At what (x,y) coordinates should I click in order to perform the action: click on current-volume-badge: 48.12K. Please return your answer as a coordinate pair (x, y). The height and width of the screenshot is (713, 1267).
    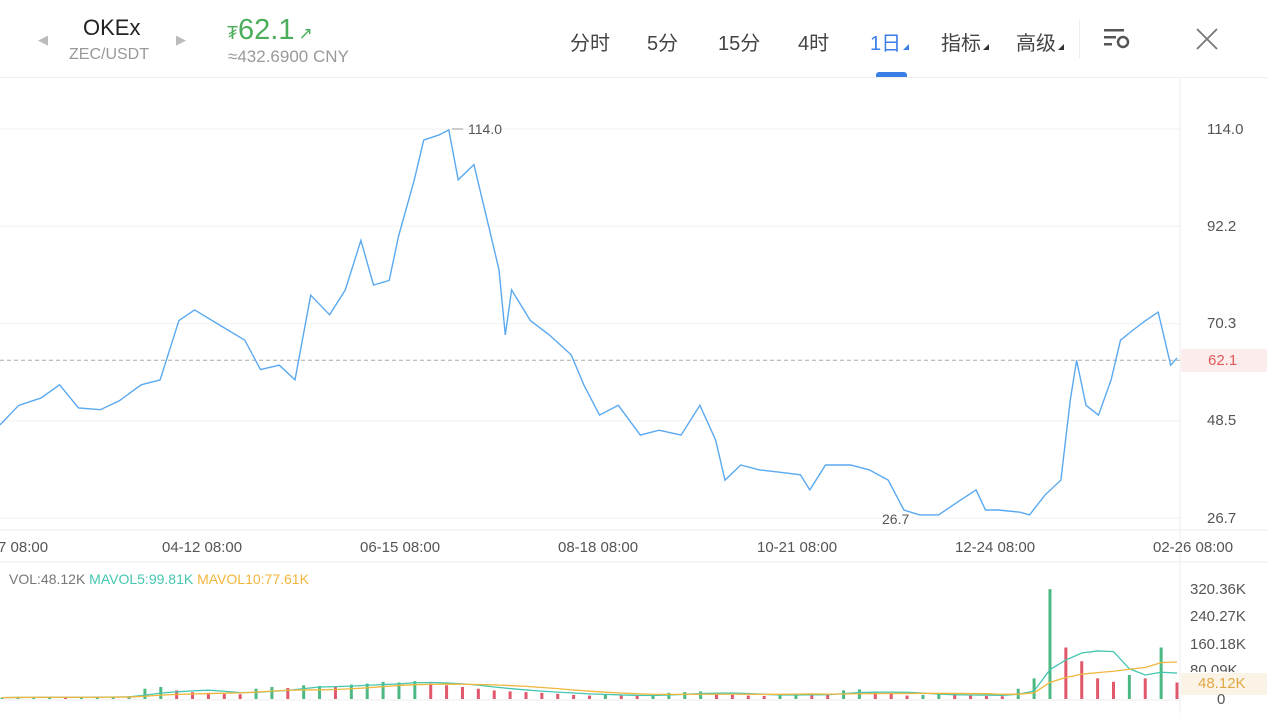
    Looking at the image, I should click on (1224, 684).